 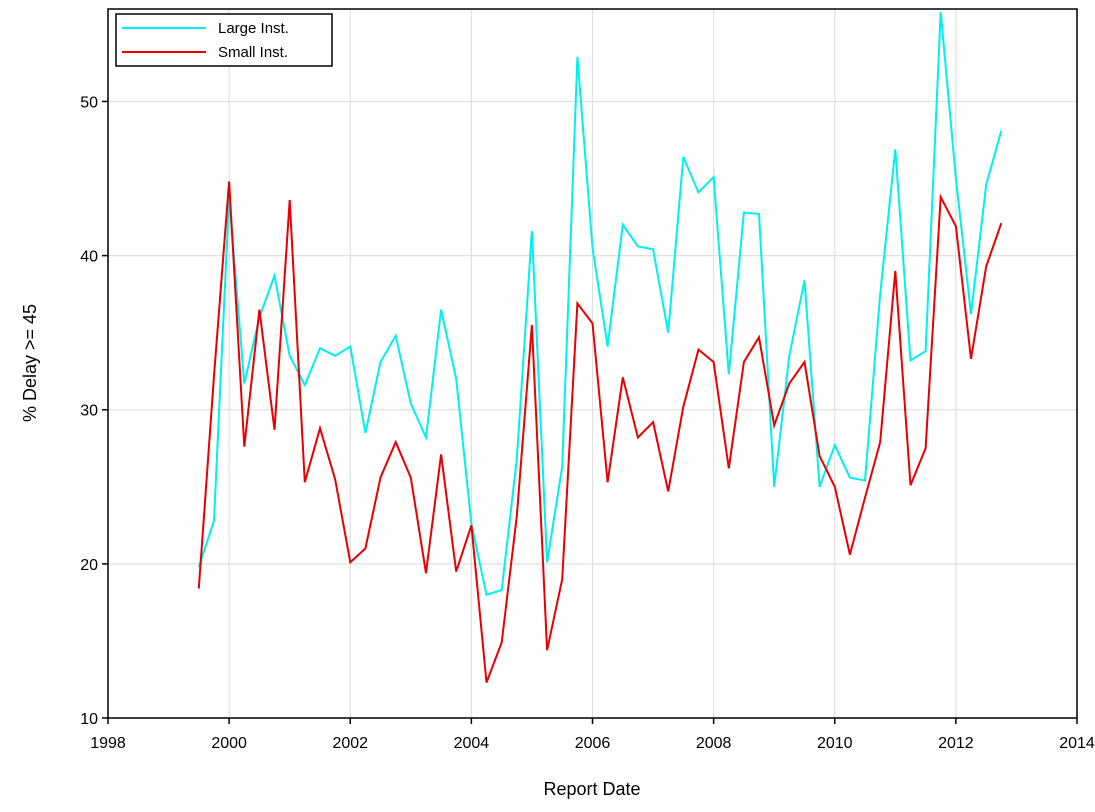 I want to click on legend-label: Large Inst., so click(x=253, y=28).